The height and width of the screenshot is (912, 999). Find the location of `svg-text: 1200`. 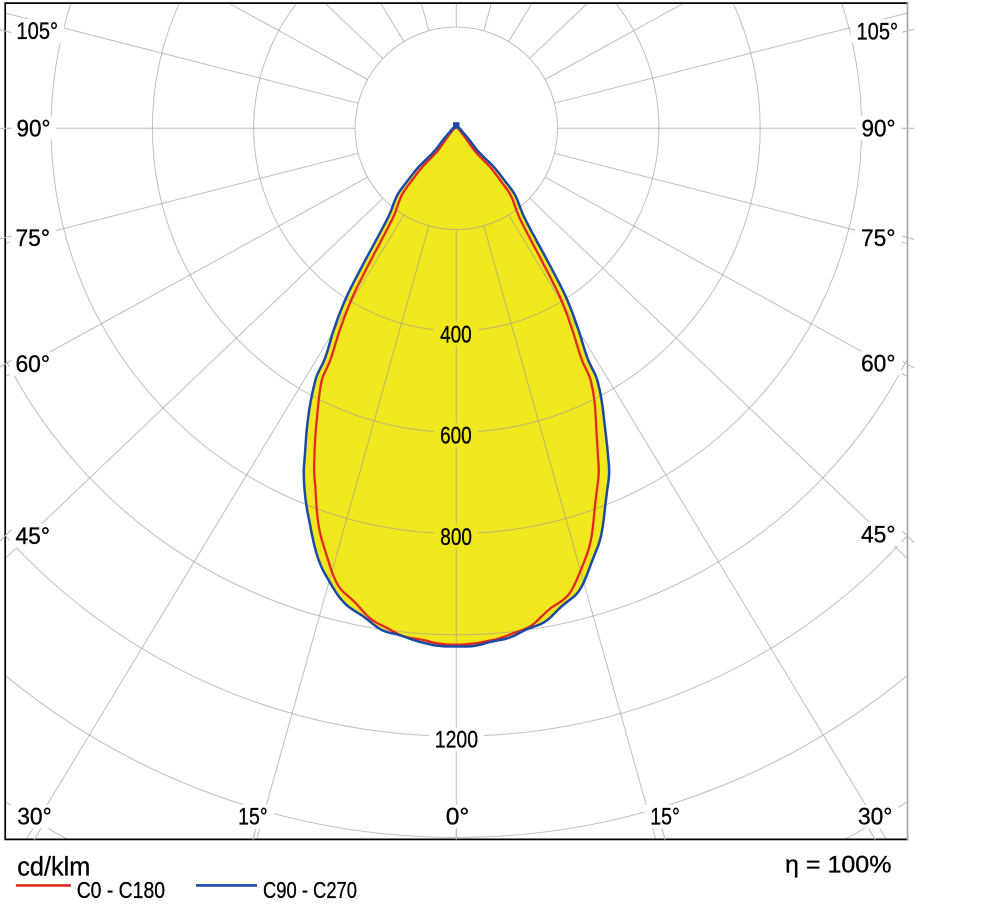

svg-text: 1200 is located at coordinates (456, 740).